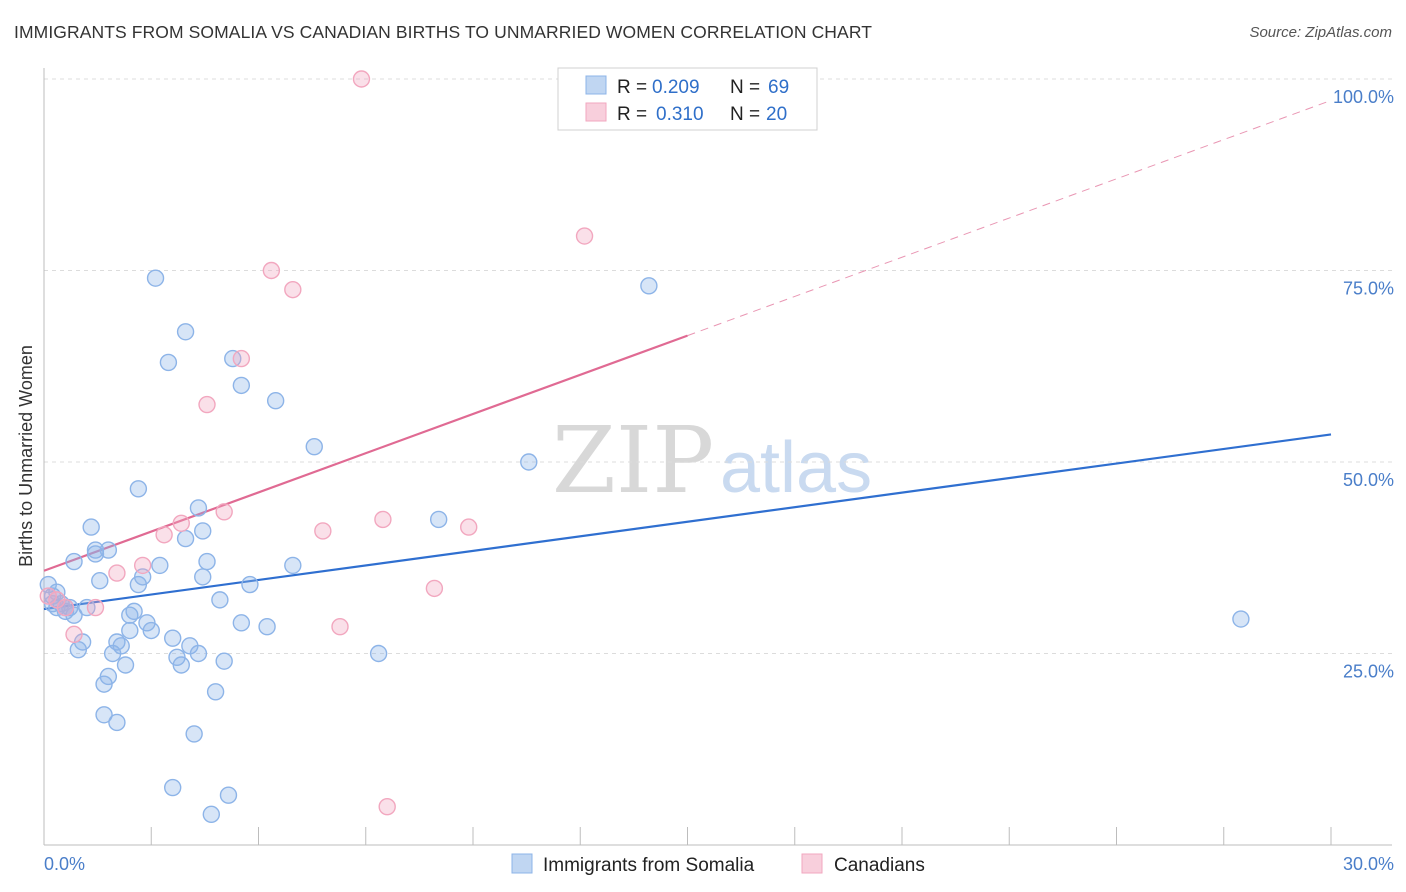 This screenshot has height=892, width=1406. What do you see at coordinates (778, 87) in the screenshot?
I see `legend-n-value-0: 69` at bounding box center [778, 87].